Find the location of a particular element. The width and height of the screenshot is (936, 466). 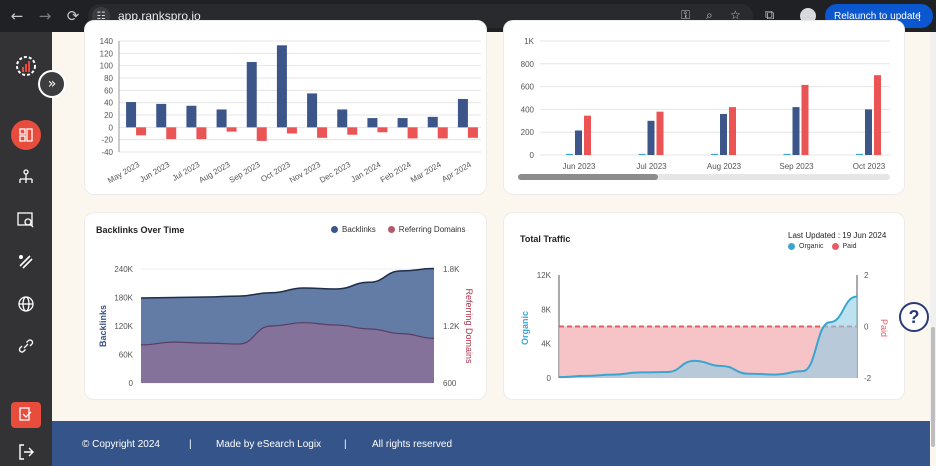

footer-made-by: Made by eSearch Logix is located at coordinates (269, 444).